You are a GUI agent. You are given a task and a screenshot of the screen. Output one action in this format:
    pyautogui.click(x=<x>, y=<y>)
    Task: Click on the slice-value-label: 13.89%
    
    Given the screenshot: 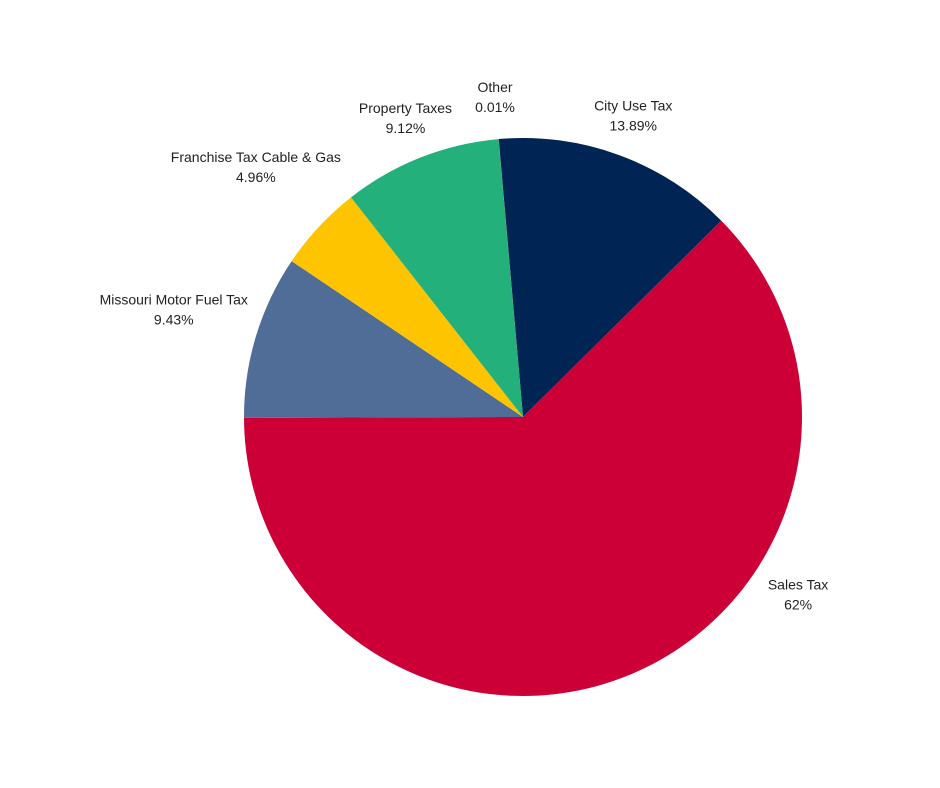 What is the action you would take?
    pyautogui.click(x=632, y=125)
    